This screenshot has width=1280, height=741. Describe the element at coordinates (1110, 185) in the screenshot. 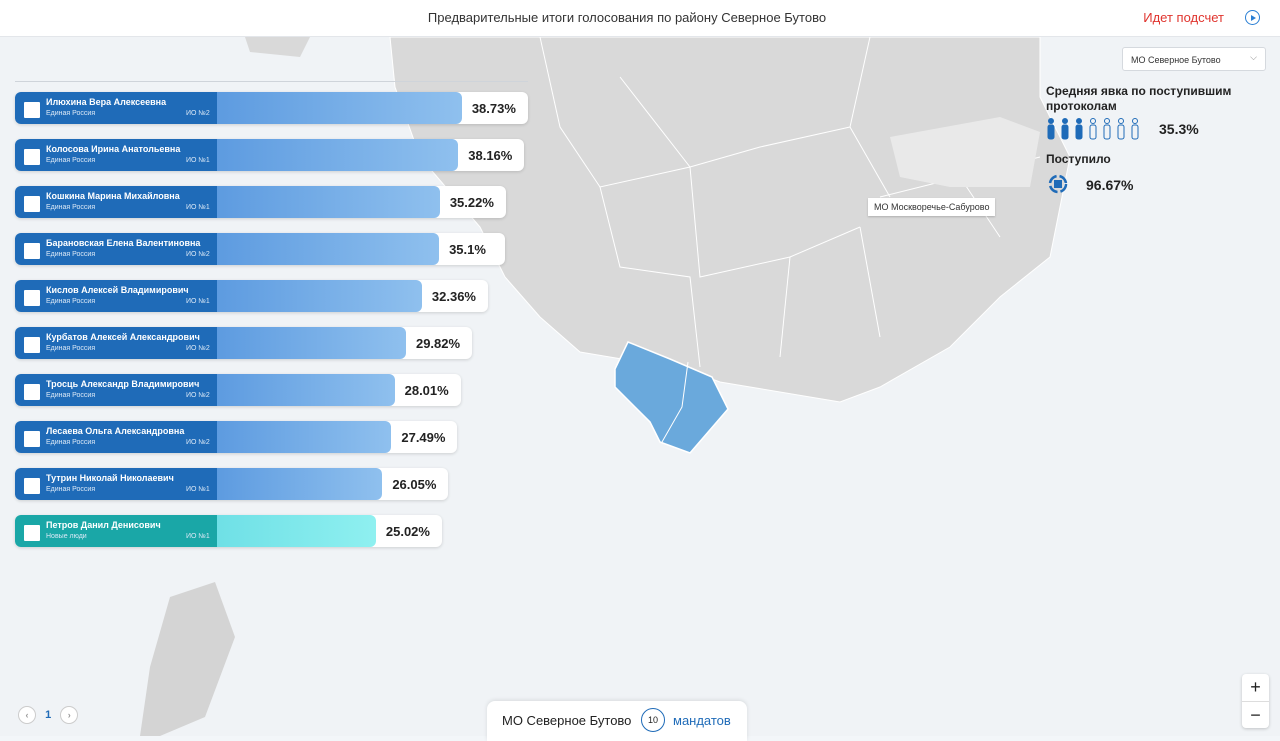

I see `received-value: 96.67%` at that location.